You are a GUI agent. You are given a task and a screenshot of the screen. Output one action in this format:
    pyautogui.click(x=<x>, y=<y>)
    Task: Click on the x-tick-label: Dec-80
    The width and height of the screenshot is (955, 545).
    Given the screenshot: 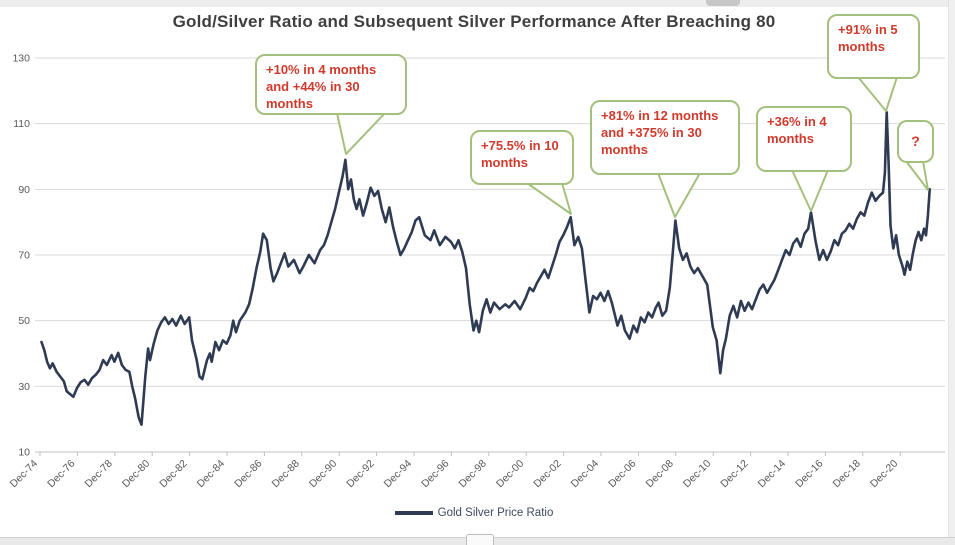 What is the action you would take?
    pyautogui.click(x=136, y=474)
    